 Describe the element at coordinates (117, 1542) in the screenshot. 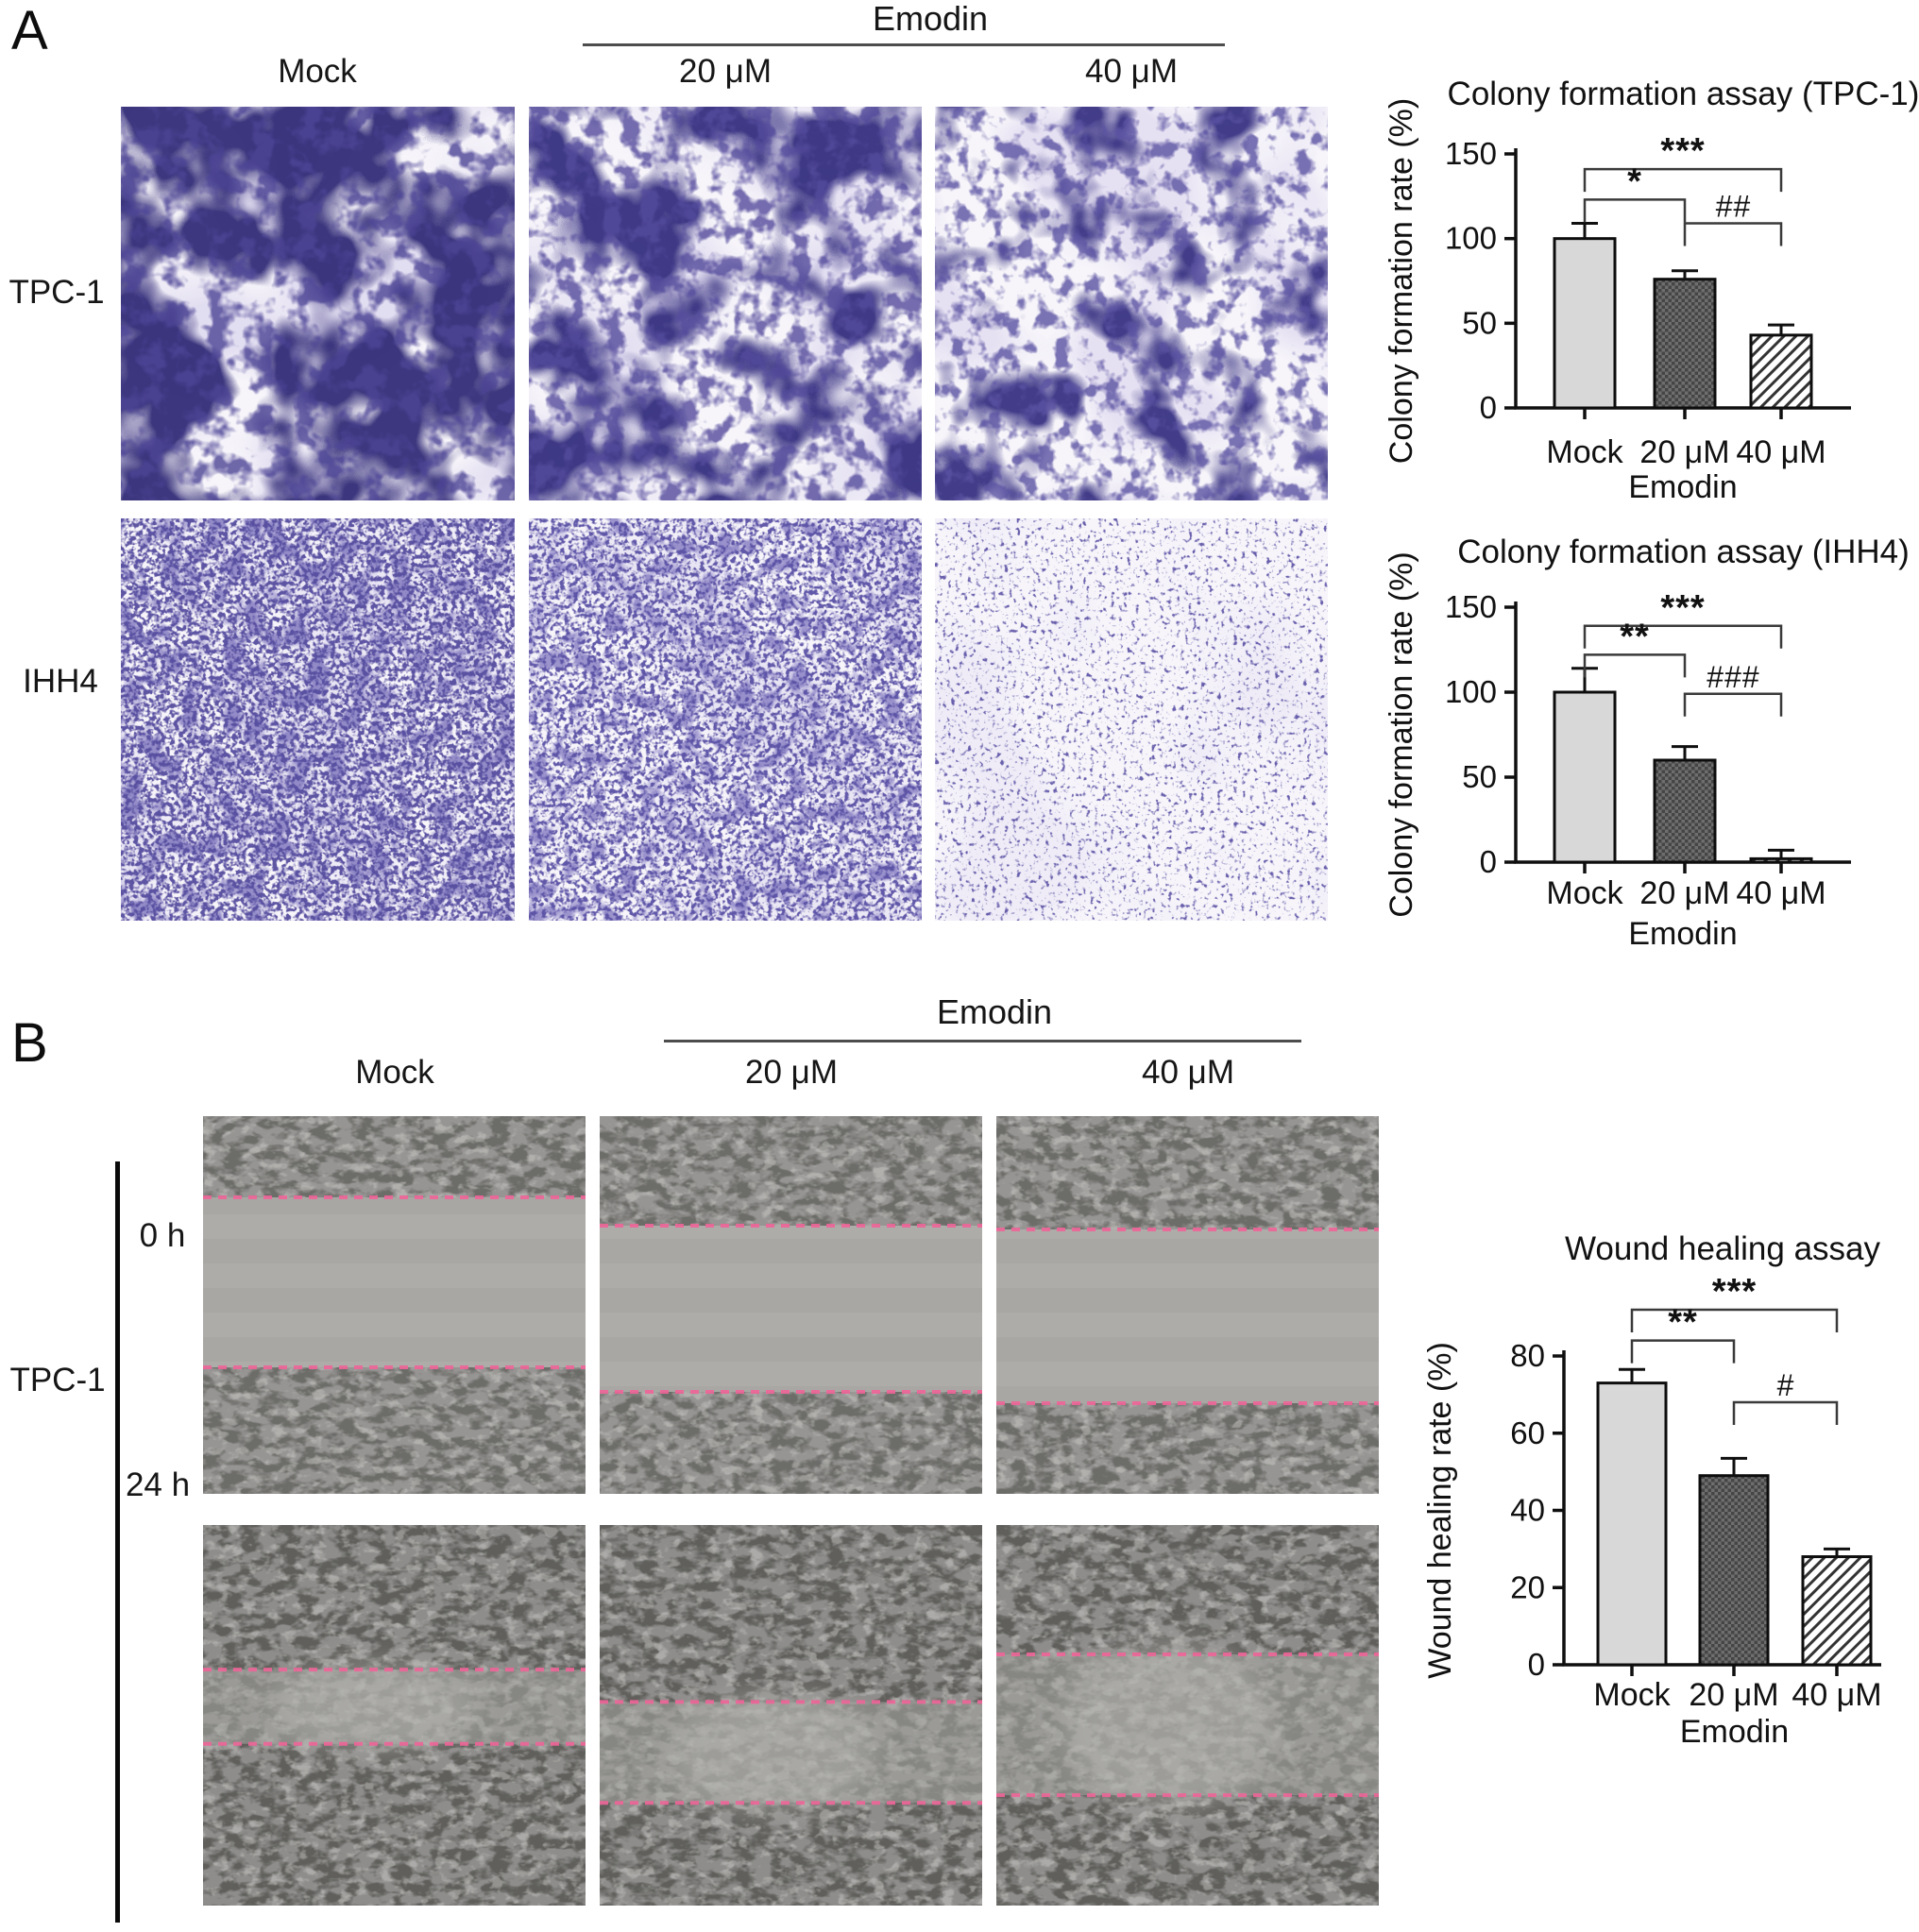

I see `panel-b-row-bracket-line` at that location.